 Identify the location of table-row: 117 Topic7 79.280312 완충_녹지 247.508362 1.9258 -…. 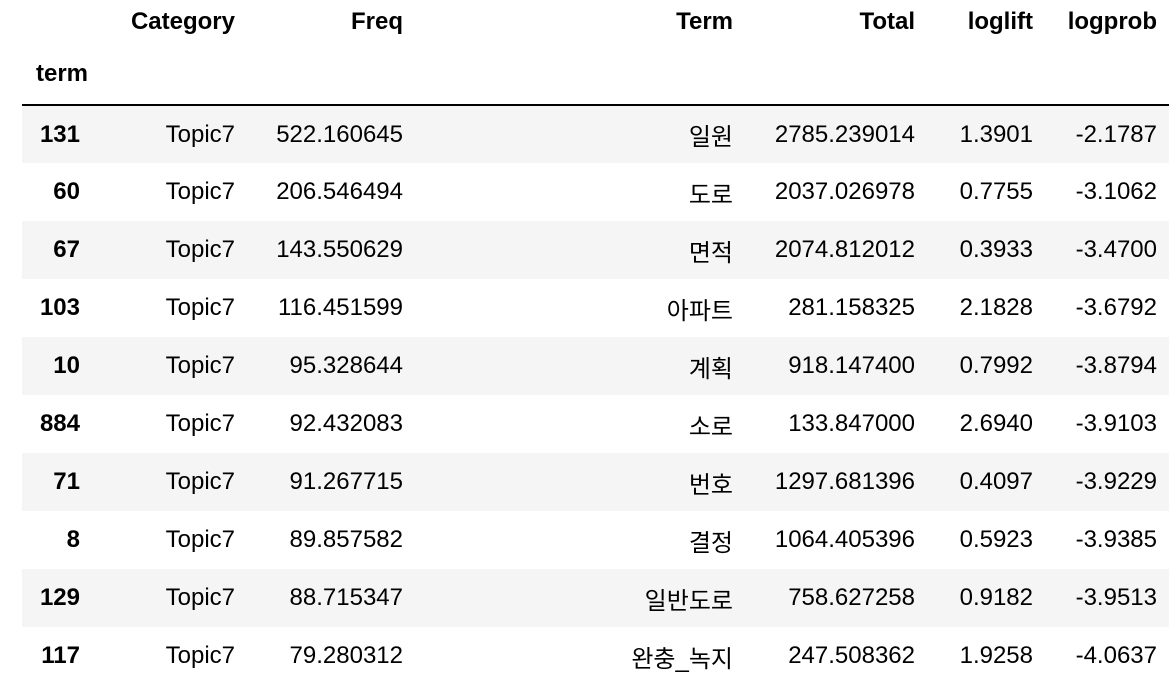
(595, 656).